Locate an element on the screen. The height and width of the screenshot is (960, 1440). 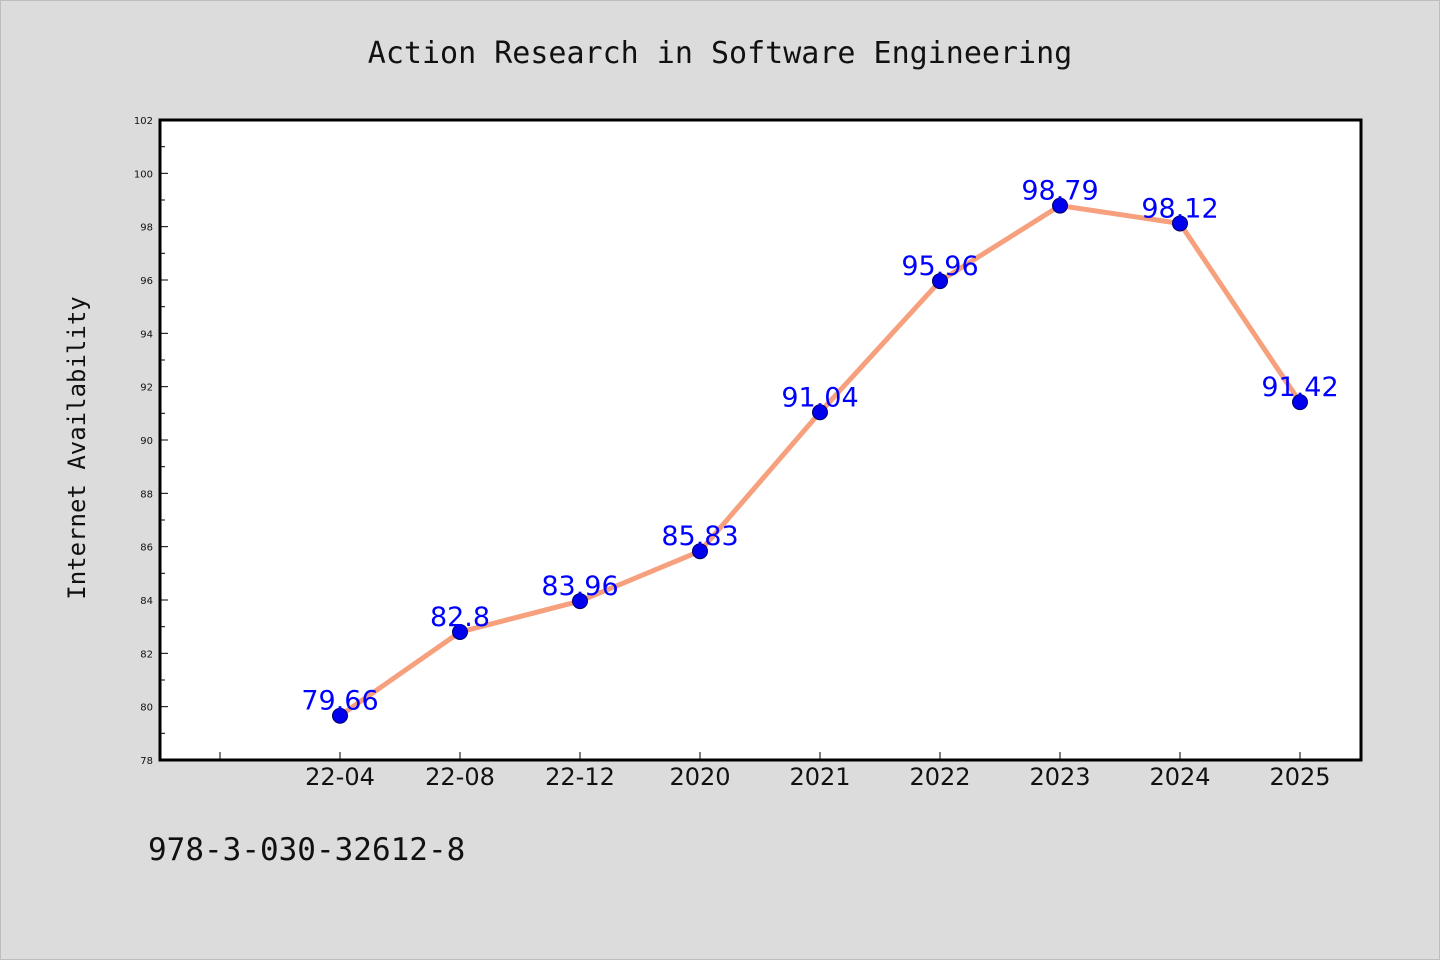
x-tick-label: 22-08 is located at coordinates (460, 777).